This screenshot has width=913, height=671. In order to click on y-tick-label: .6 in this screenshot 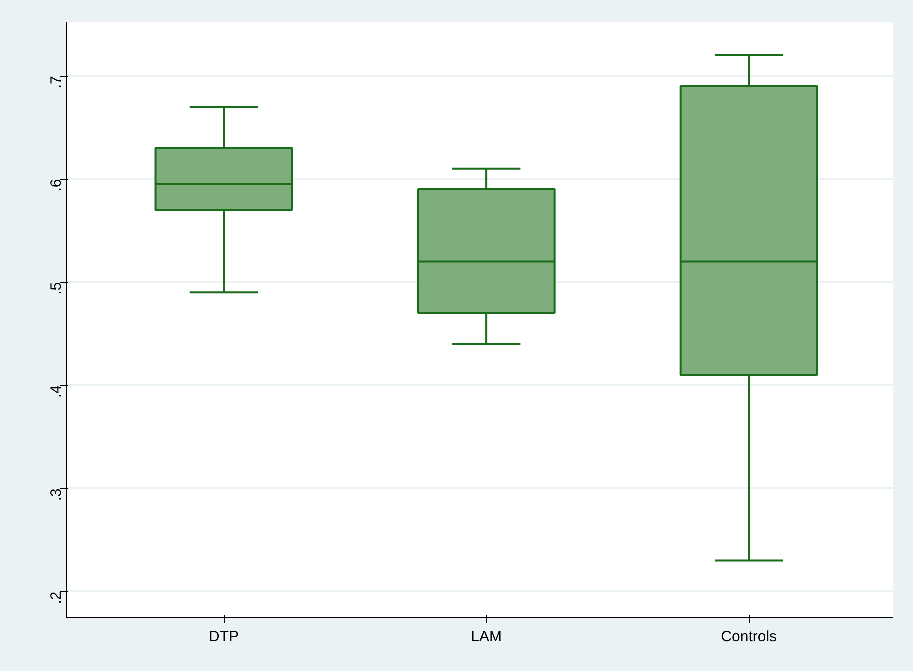, I will do `click(56, 185)`.